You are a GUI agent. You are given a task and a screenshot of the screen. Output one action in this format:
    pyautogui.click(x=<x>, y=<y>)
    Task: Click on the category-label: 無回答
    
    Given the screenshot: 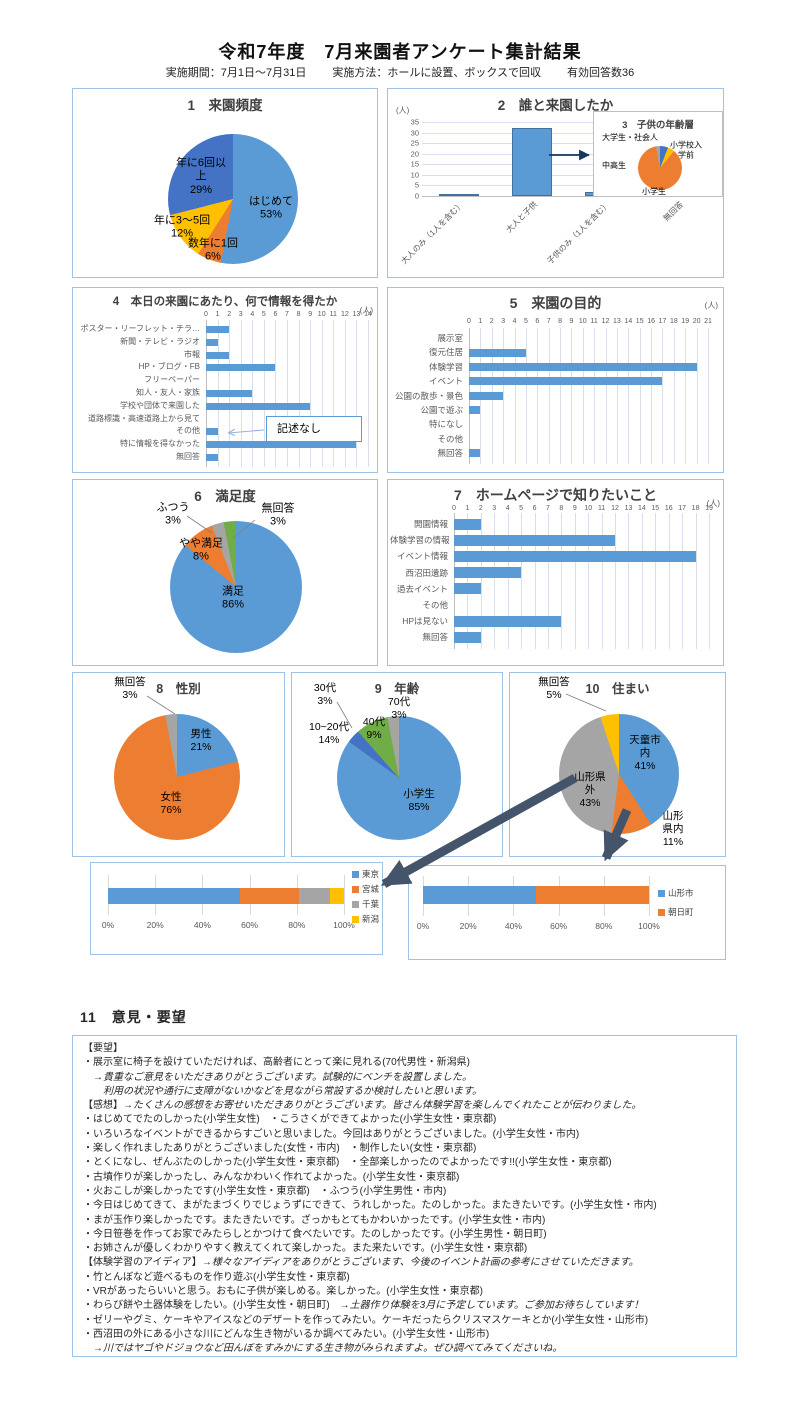 What is the action you would take?
    pyautogui.click(x=188, y=456)
    